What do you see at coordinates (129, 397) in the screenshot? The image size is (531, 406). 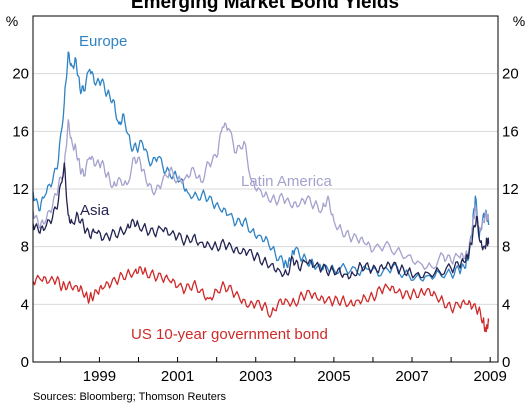 I see `source-note: Sources: Bloomberg; Thomson Reuters` at bounding box center [129, 397].